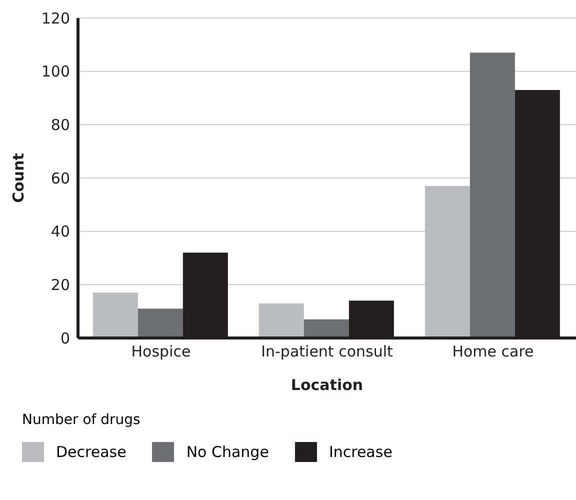 Image resolution: width=576 pixels, height=500 pixels. Describe the element at coordinates (55, 71) in the screenshot. I see `y-tick-label: 100` at that location.